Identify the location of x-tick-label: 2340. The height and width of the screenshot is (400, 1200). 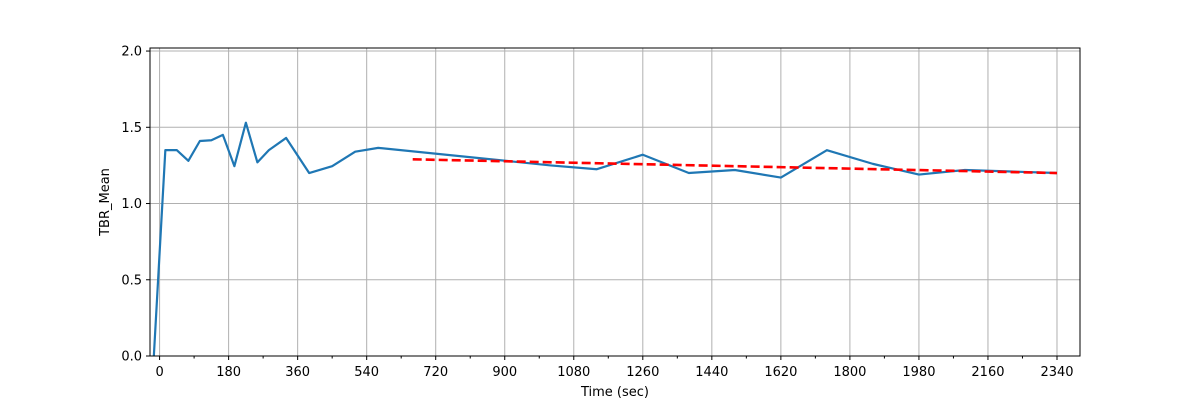
(1056, 372).